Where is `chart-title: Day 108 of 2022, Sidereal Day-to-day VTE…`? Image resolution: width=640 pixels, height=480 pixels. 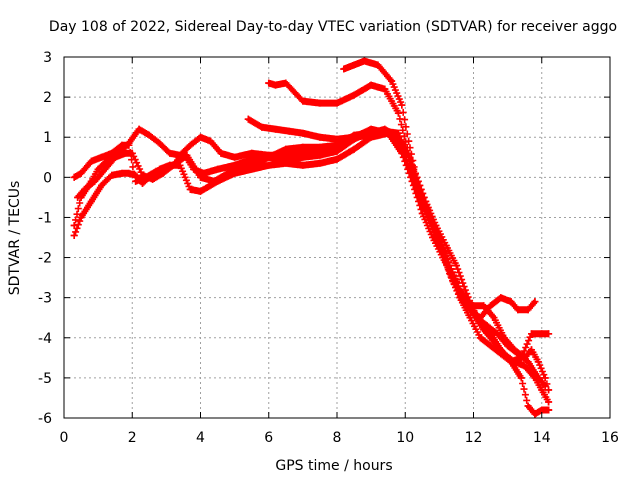 chart-title: Day 108 of 2022, Sidereal Day-to-day VTE… is located at coordinates (333, 27).